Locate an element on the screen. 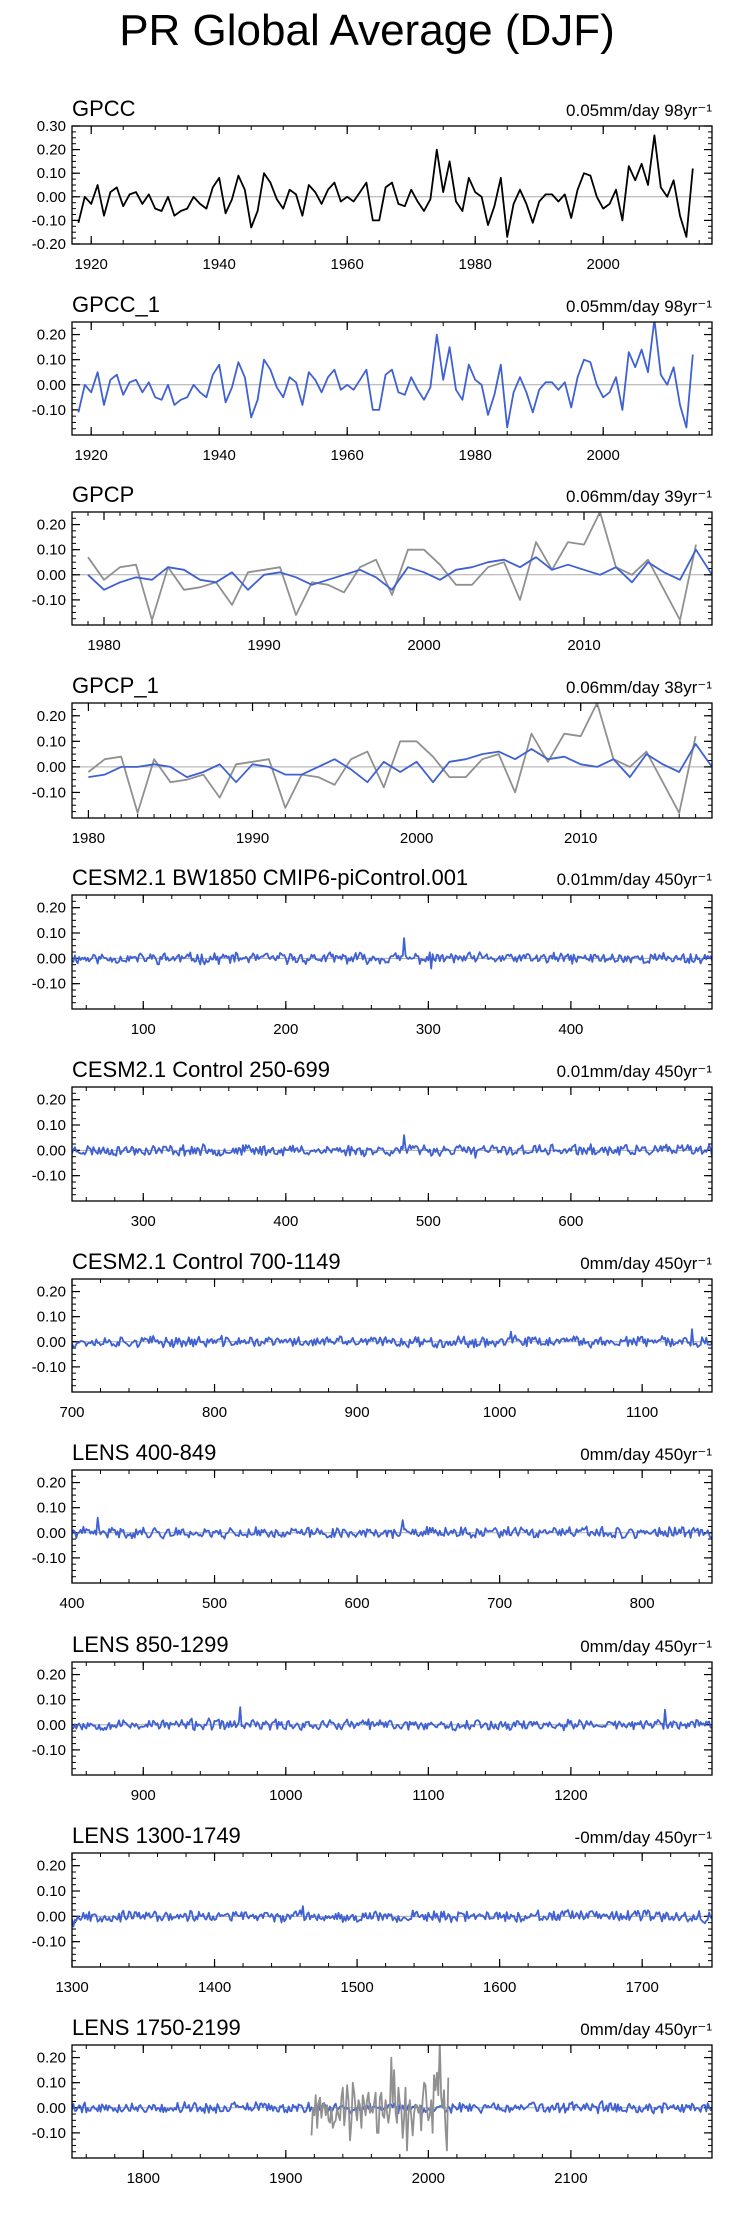 This screenshot has width=734, height=2221. x-tick-label: 2000 is located at coordinates (428, 2178).